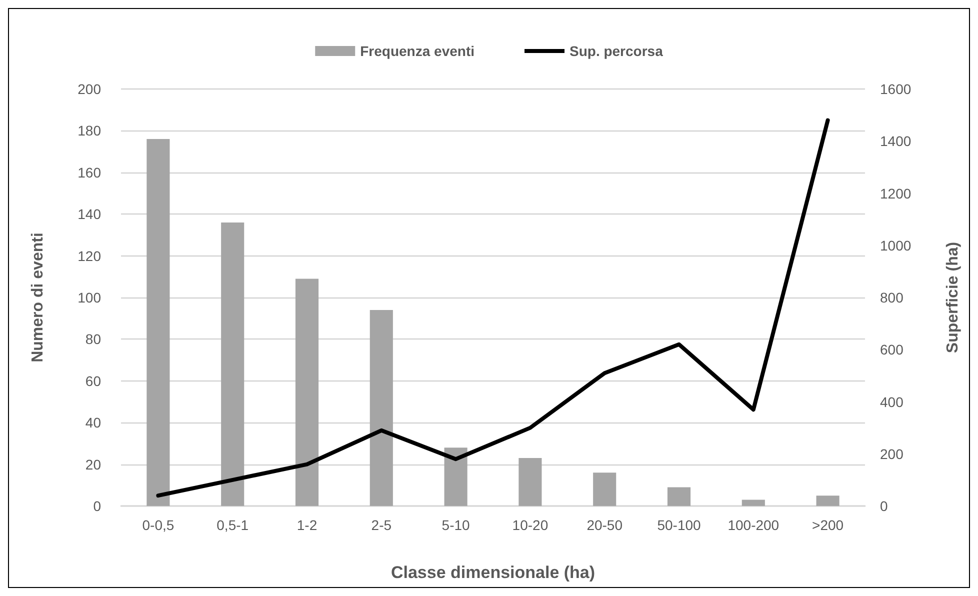  What do you see at coordinates (97, 506) in the screenshot?
I see `y-tick-label: 0` at bounding box center [97, 506].